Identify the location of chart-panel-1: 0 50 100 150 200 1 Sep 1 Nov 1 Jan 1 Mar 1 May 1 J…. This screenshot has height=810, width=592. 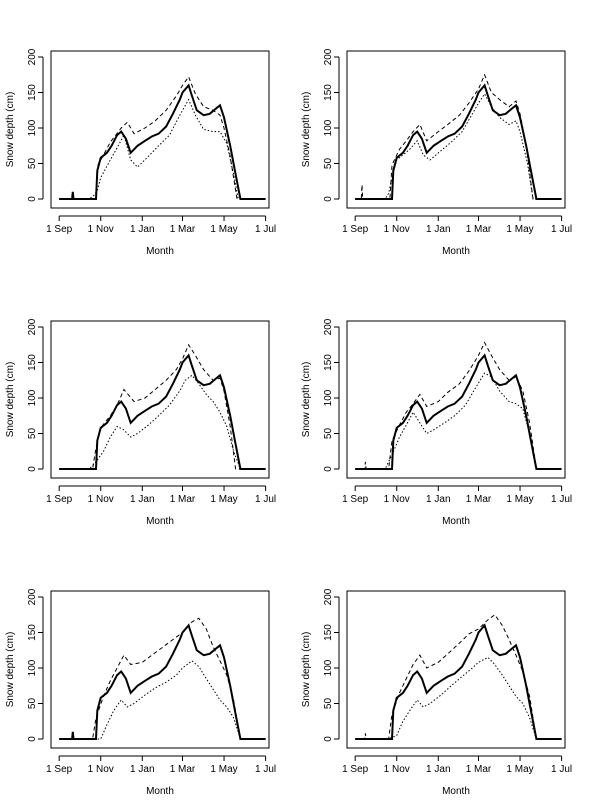
(140, 152).